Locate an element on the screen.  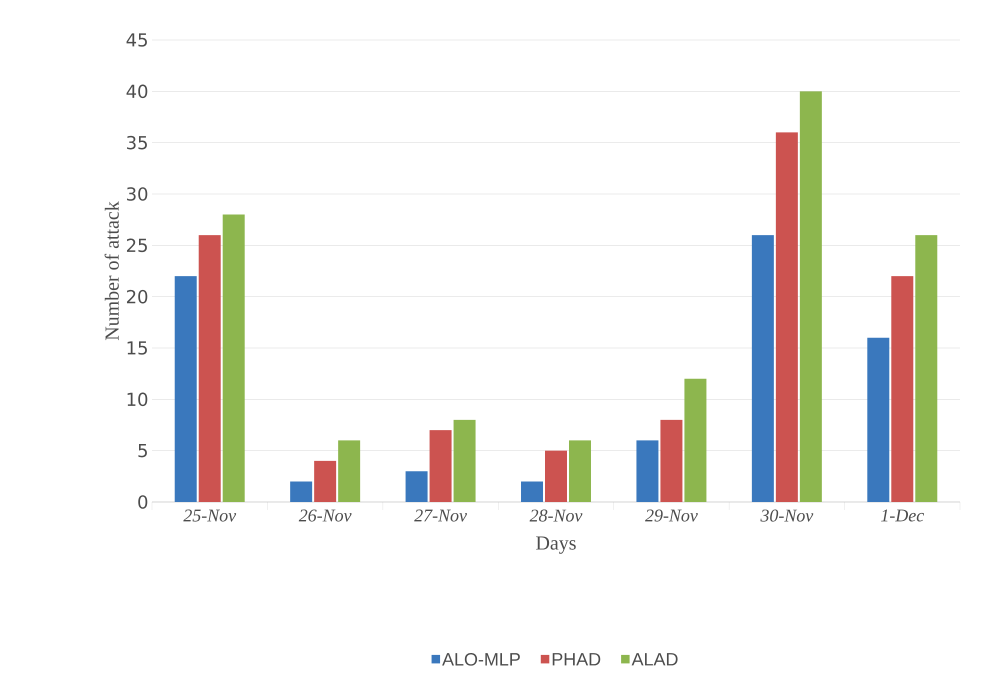
y-tick-label: 45 is located at coordinates (136, 40).